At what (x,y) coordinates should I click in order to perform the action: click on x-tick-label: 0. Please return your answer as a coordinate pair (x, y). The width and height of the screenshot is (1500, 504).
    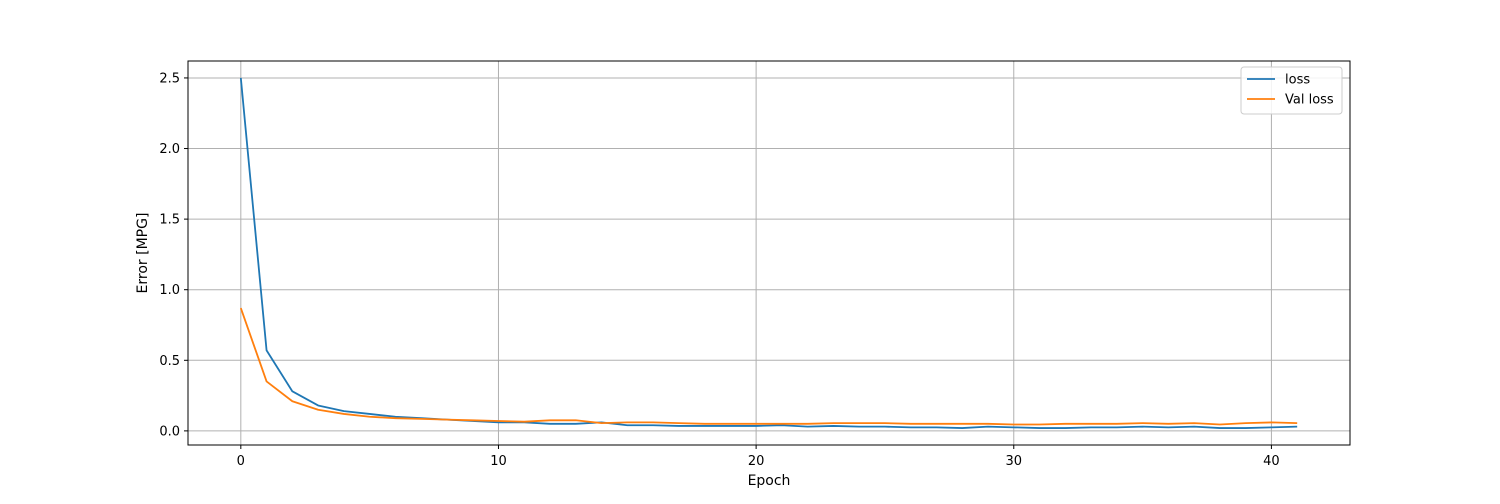
    Looking at the image, I should click on (241, 461).